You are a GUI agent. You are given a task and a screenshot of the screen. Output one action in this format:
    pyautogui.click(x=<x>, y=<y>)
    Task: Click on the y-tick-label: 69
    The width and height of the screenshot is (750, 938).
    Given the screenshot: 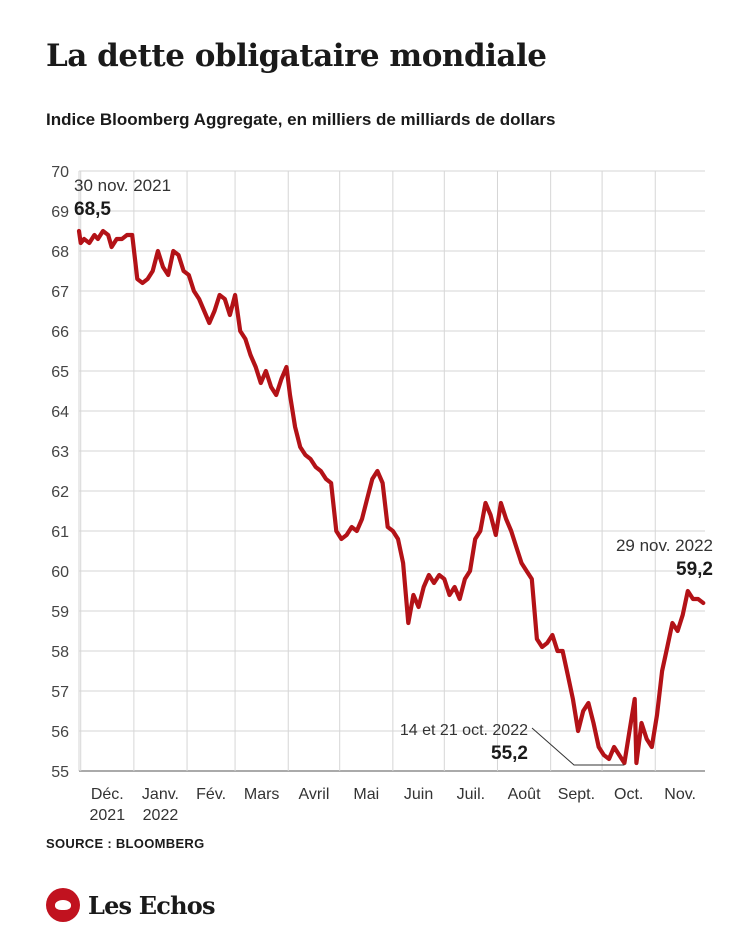 What is the action you would take?
    pyautogui.click(x=60, y=212)
    